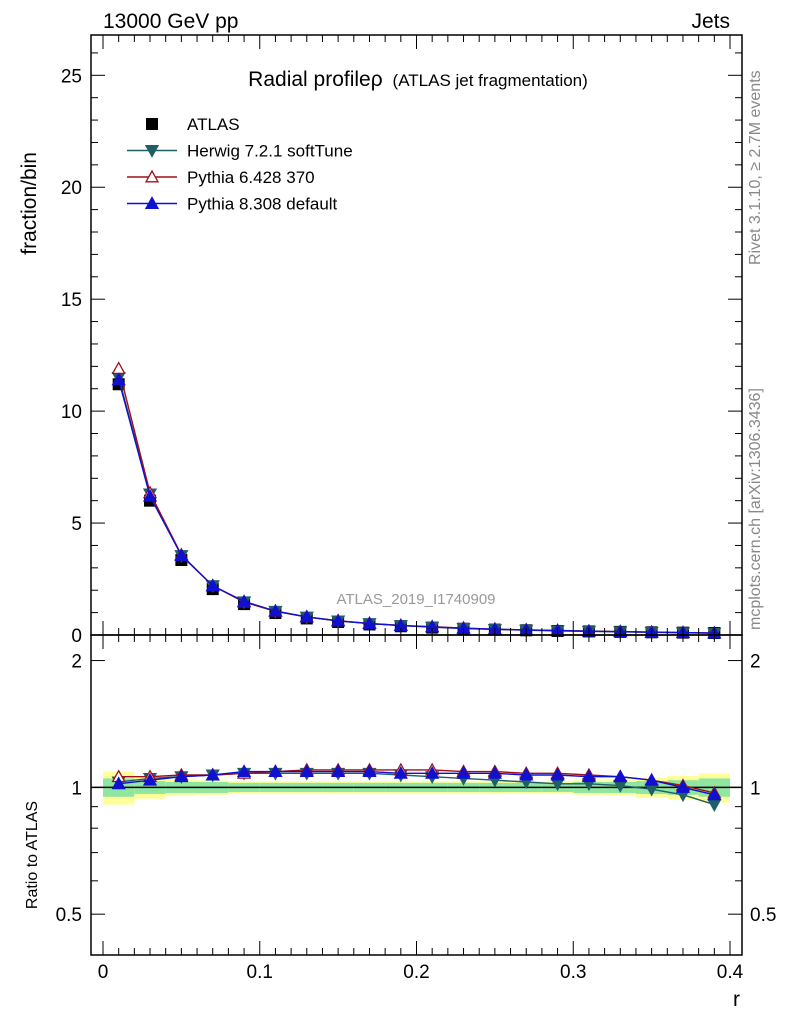 This screenshot has height=1024, width=786. I want to click on ratio-y-tick-label-right: 0.5, so click(763, 915).